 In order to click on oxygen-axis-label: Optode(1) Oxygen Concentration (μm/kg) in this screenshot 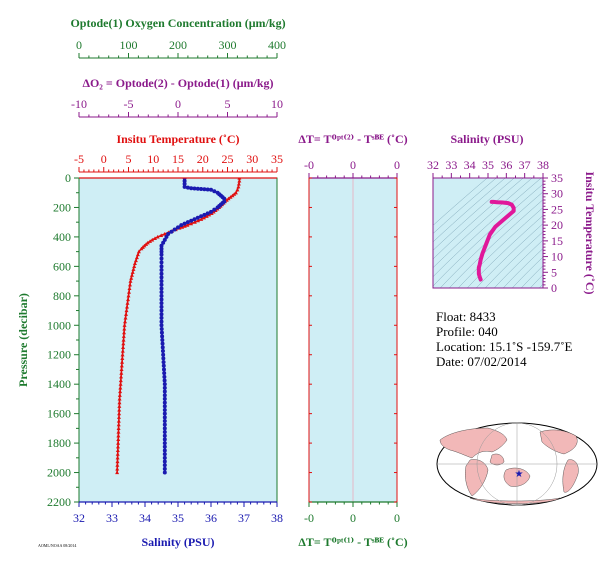, I will do `click(177, 23)`.